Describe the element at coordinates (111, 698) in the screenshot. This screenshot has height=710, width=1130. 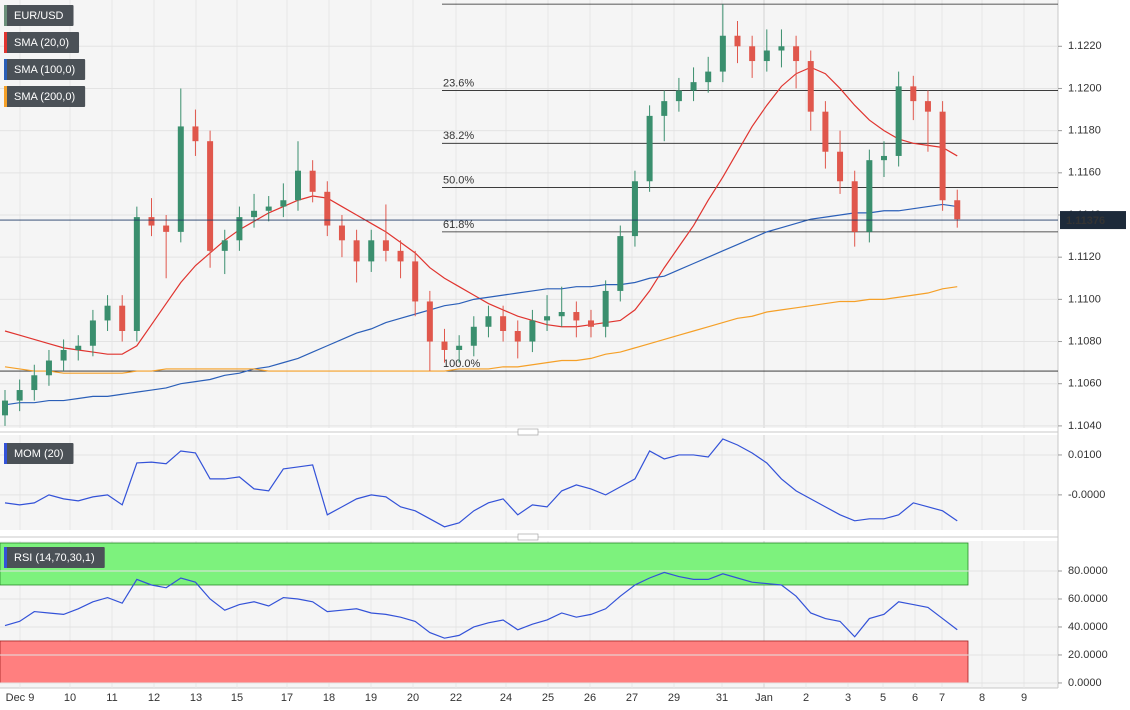
I see `x-tick-label: 11` at that location.